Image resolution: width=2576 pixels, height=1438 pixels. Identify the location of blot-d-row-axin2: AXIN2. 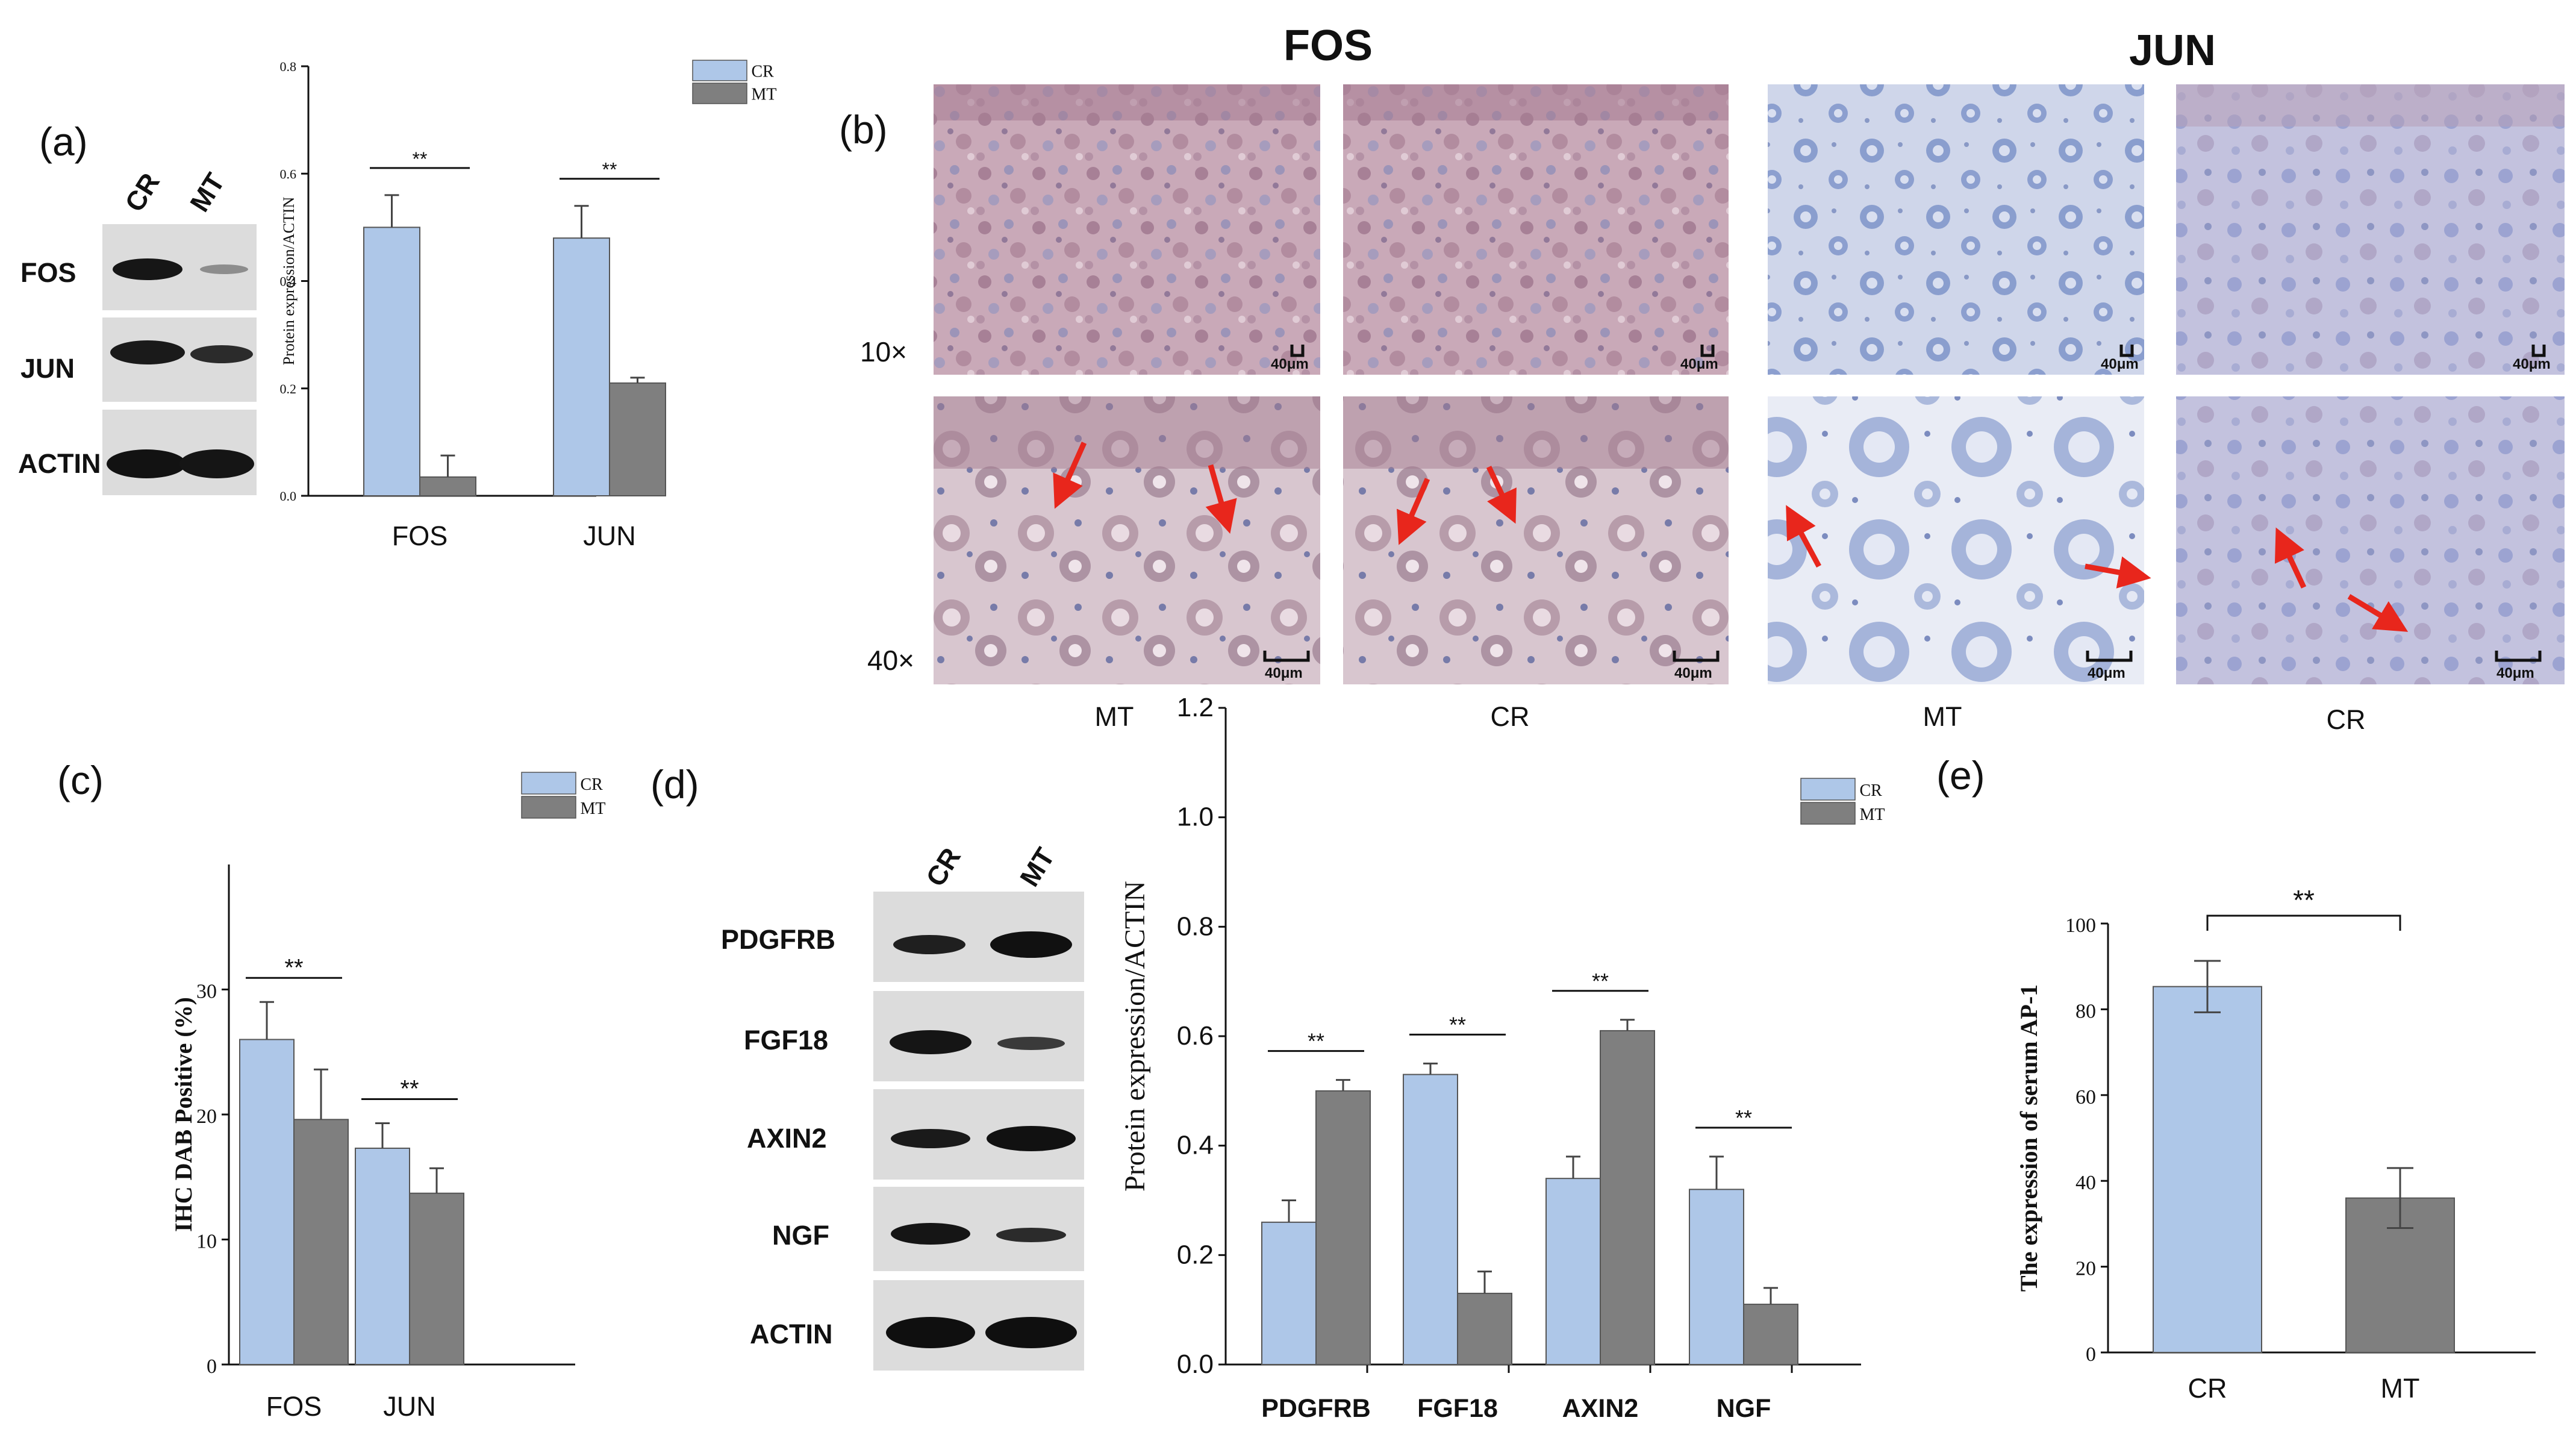
(787, 1138).